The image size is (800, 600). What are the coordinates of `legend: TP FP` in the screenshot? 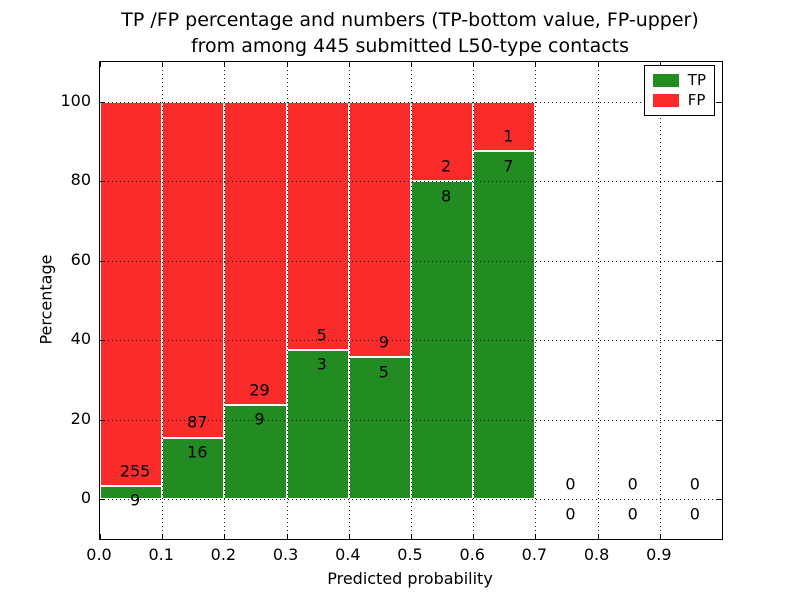 It's located at (679, 90).